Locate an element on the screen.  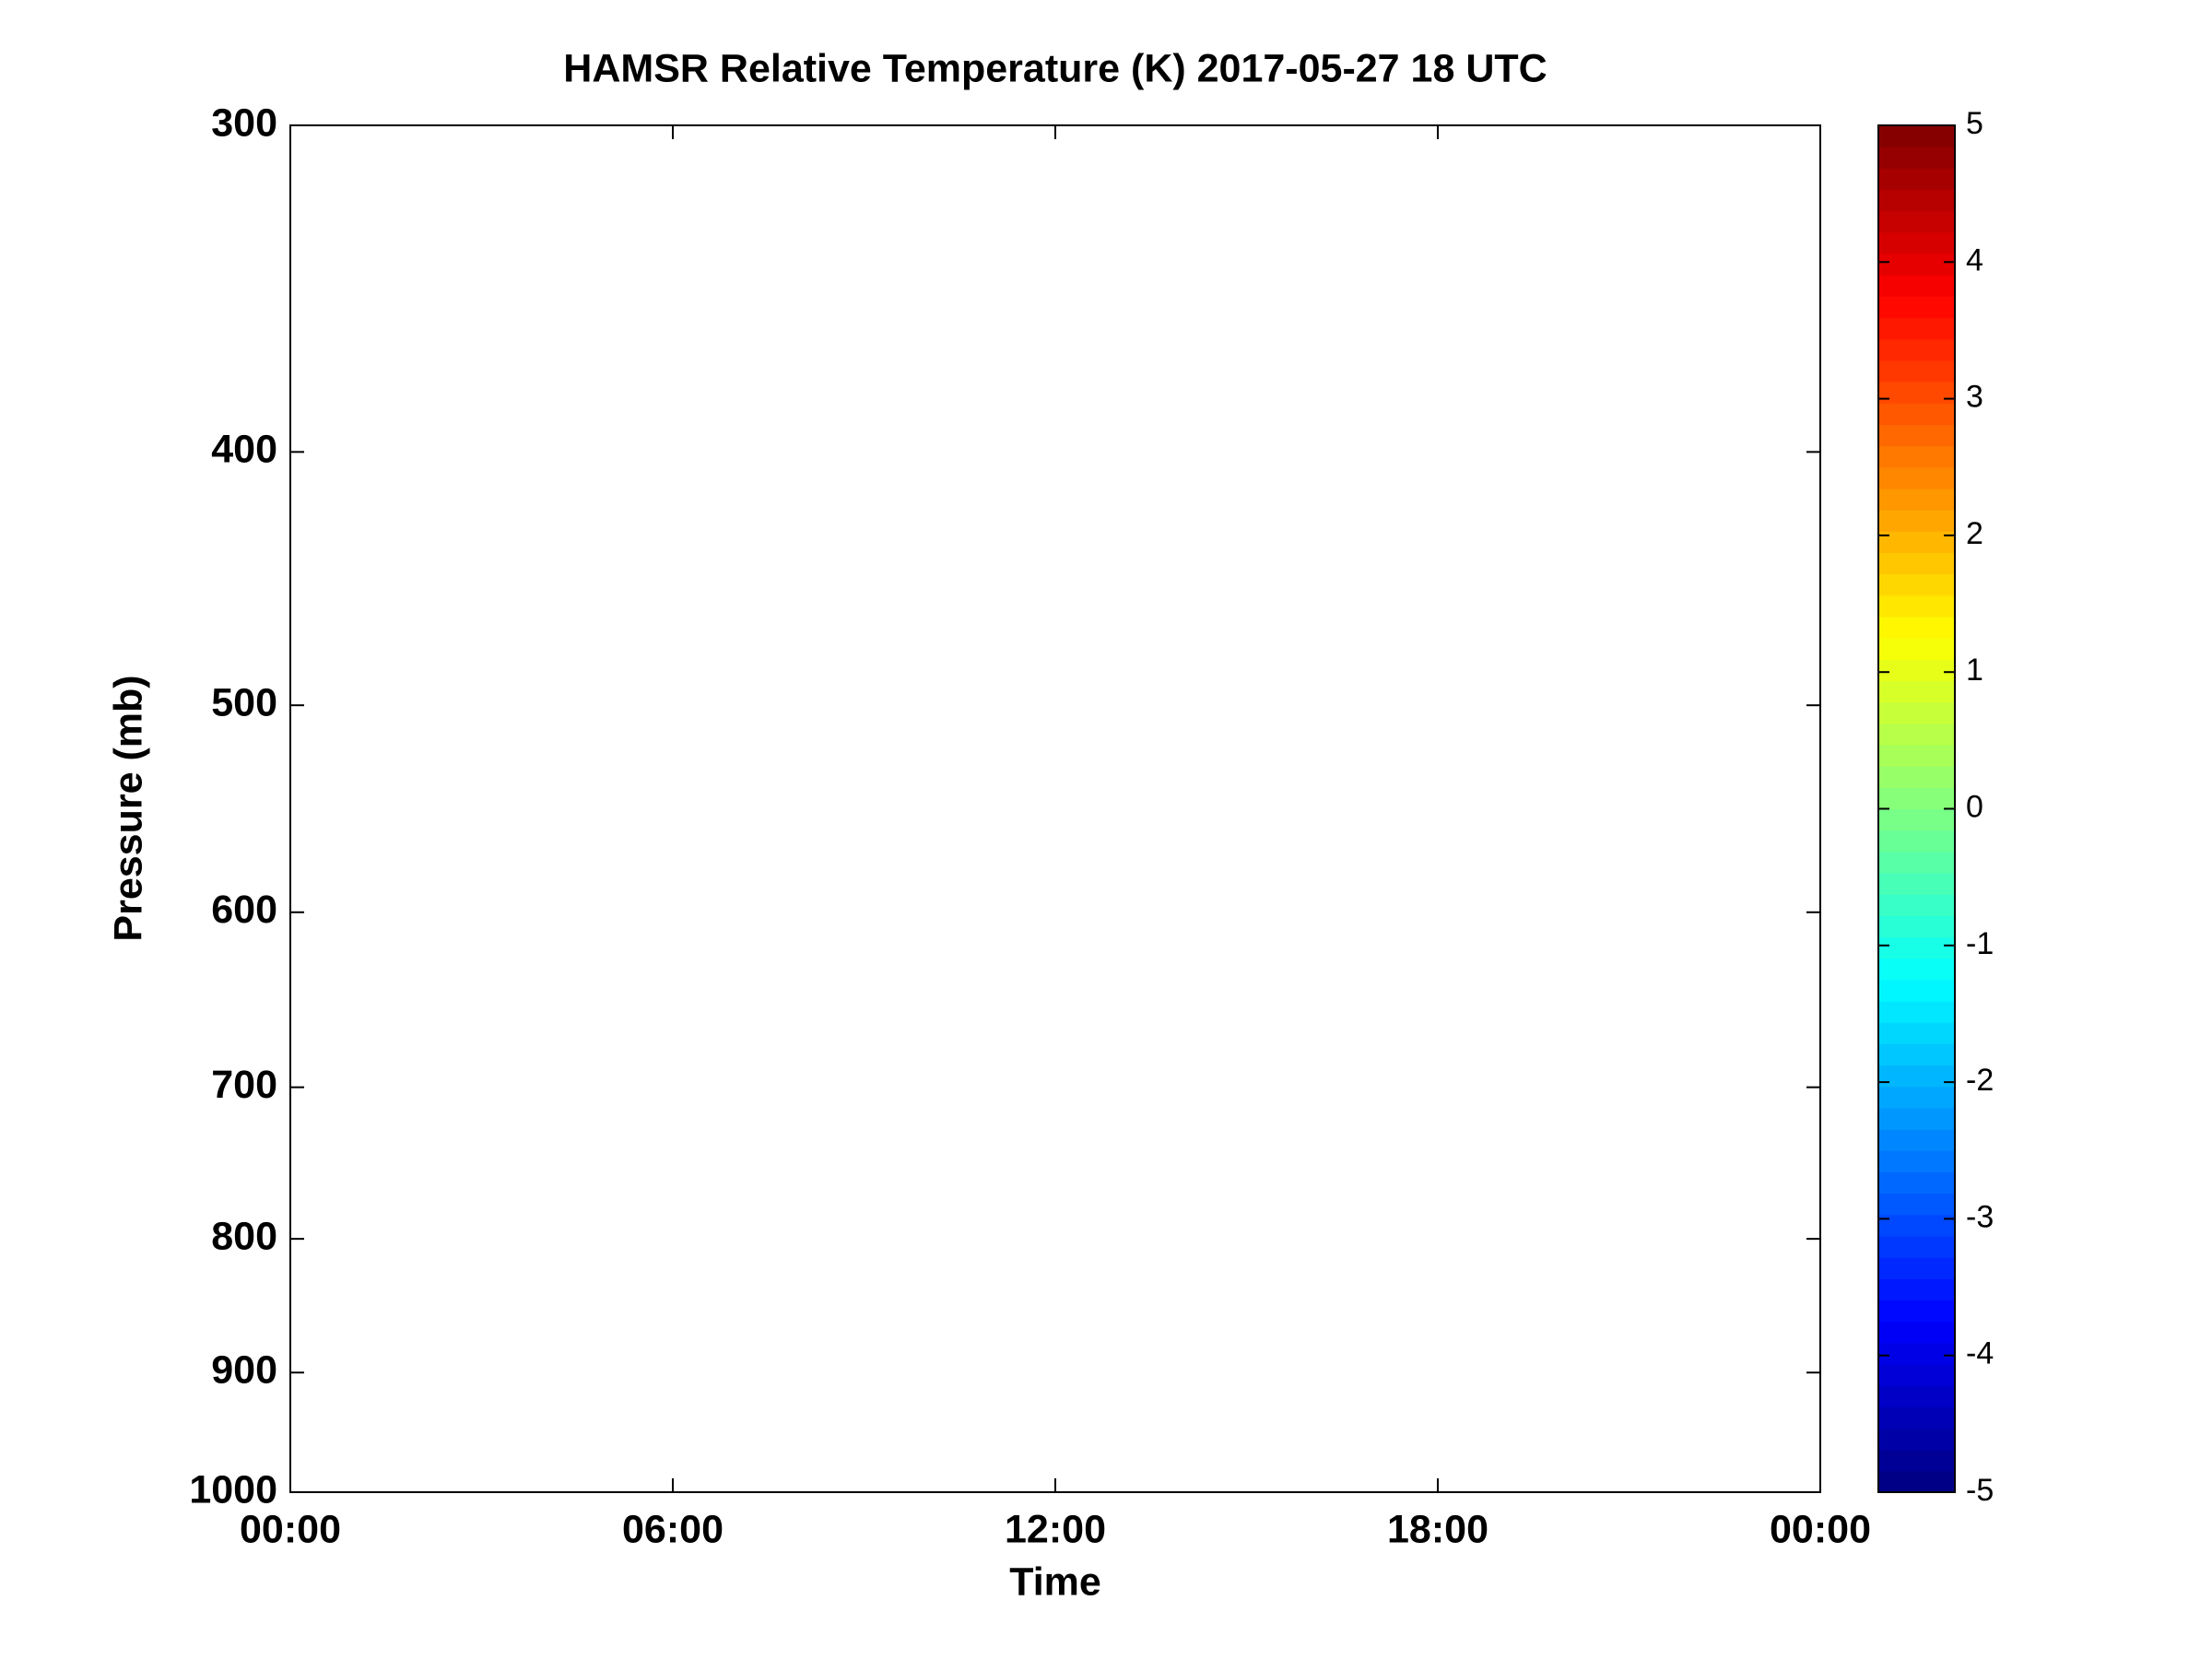
y-tick-label: 400 is located at coordinates (244, 450).